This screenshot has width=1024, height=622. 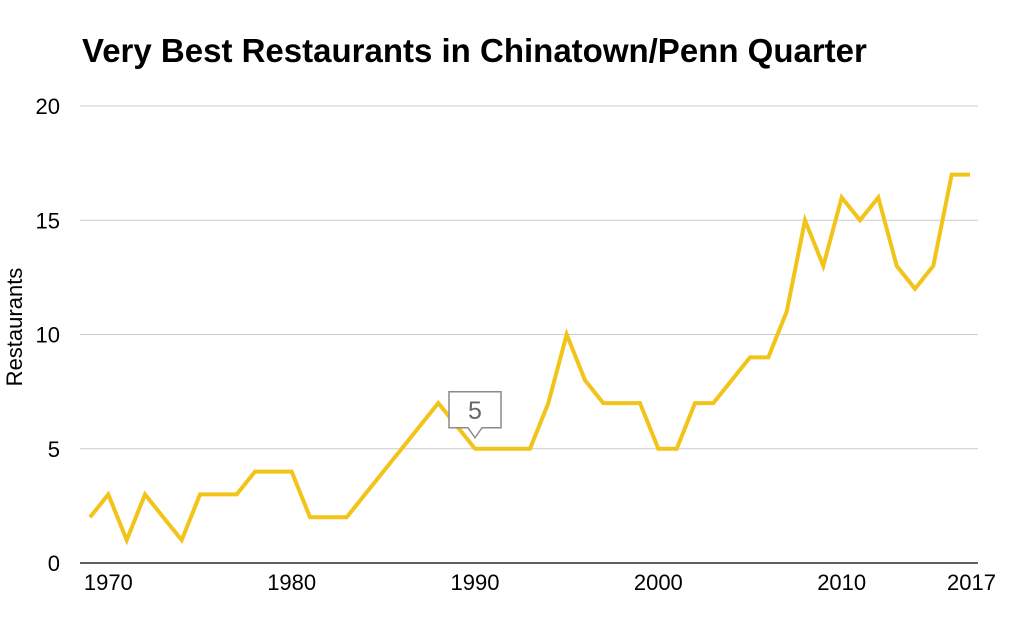 I want to click on x-tick-label: 2010, so click(x=841, y=582).